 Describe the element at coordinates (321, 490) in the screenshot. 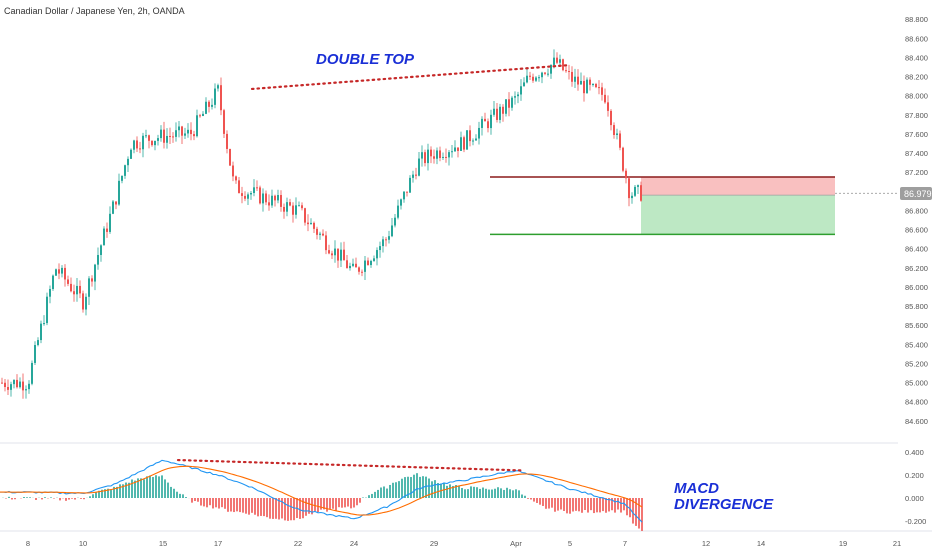

I see `signal-line` at that location.